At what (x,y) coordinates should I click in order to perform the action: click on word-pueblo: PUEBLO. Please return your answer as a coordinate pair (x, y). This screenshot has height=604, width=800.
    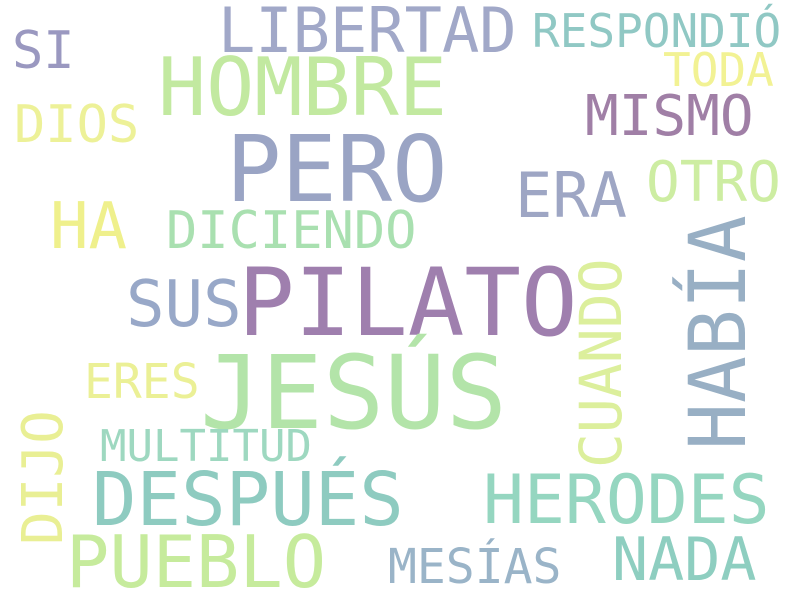
    Looking at the image, I should click on (196, 562).